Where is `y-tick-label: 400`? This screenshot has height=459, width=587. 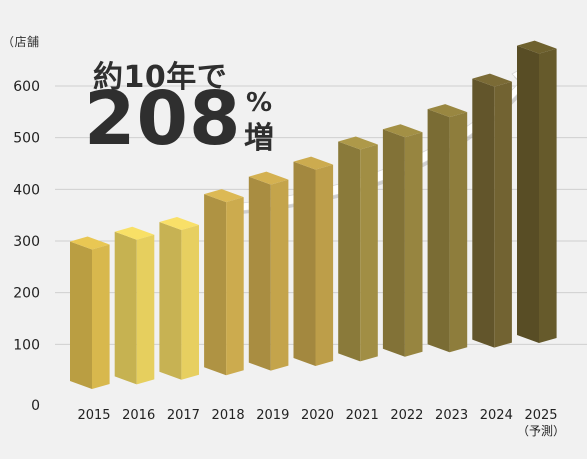 y-tick-label: 400 is located at coordinates (26, 190).